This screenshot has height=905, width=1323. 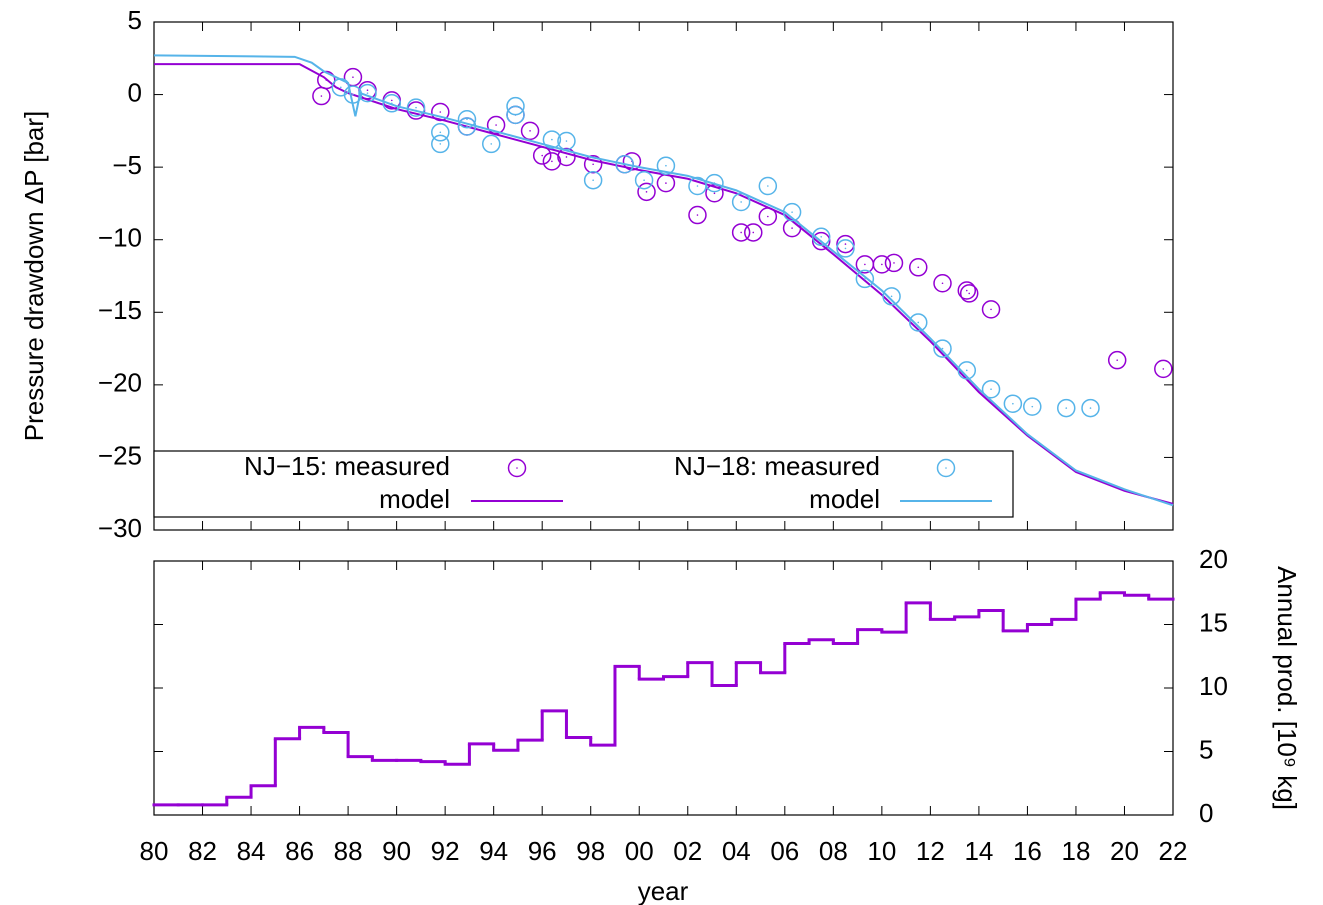 What do you see at coordinates (687, 851) in the screenshot?
I see `x-tick-label: 02` at bounding box center [687, 851].